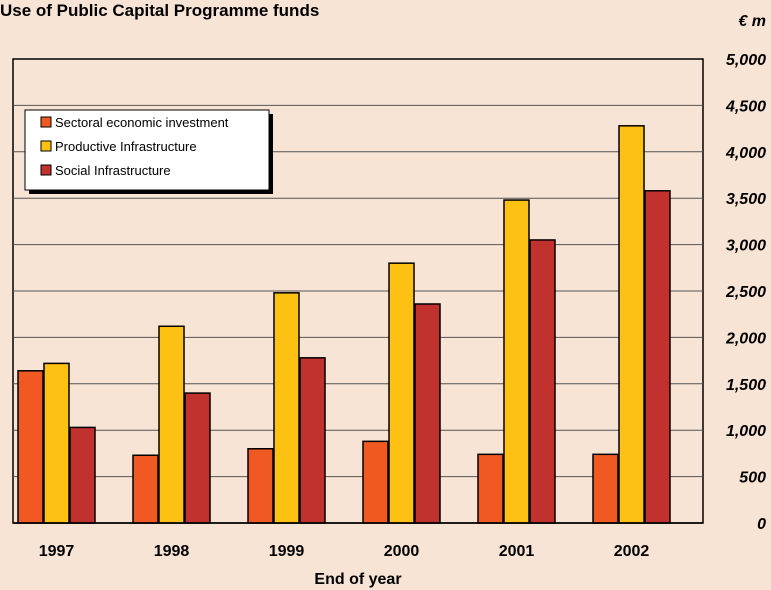 This screenshot has height=590, width=771. What do you see at coordinates (517, 551) in the screenshot?
I see `x-tick-label: 2001` at bounding box center [517, 551].